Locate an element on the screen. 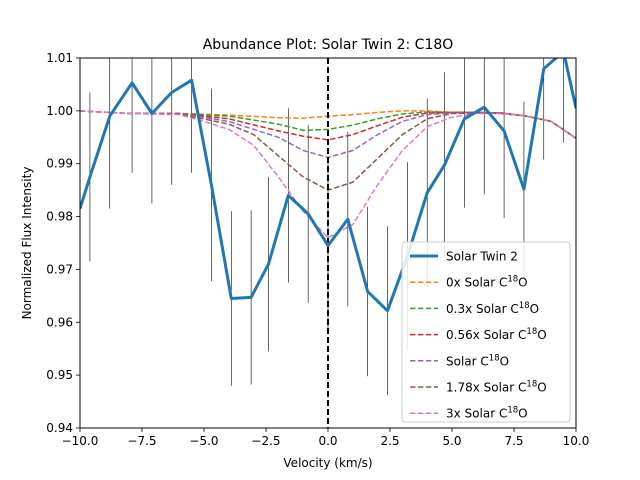 This screenshot has width=640, height=480. legend-label: Solar C18O is located at coordinates (477, 360).